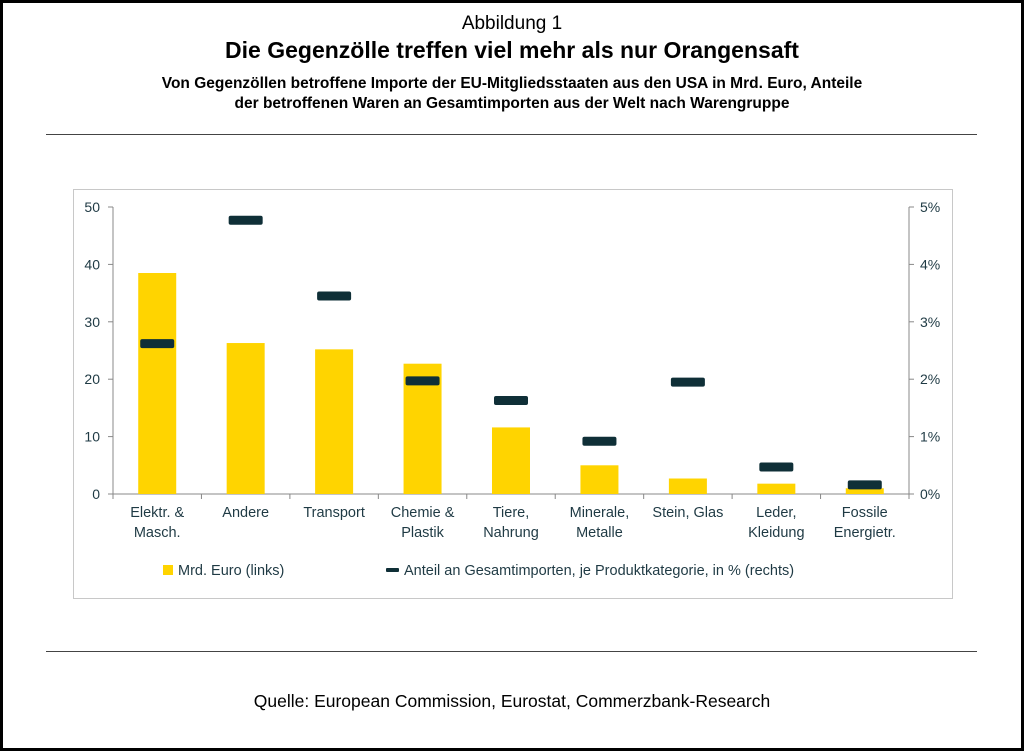 This screenshot has height=751, width=1024. I want to click on x-tick-label: Energietr., so click(865, 533).